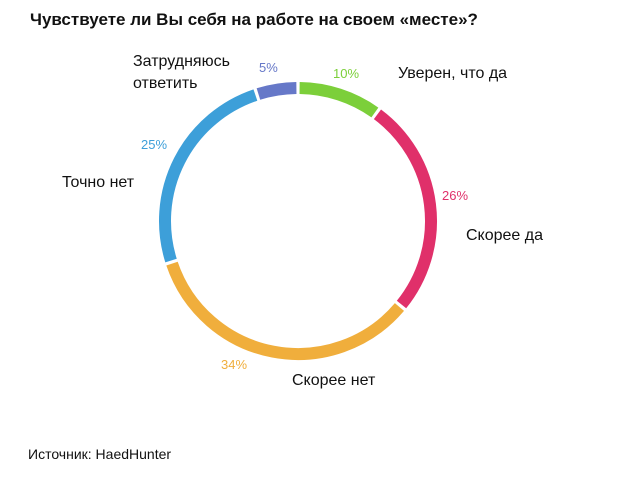 The width and height of the screenshot is (640, 480). I want to click on value-label: 10%, so click(346, 73).